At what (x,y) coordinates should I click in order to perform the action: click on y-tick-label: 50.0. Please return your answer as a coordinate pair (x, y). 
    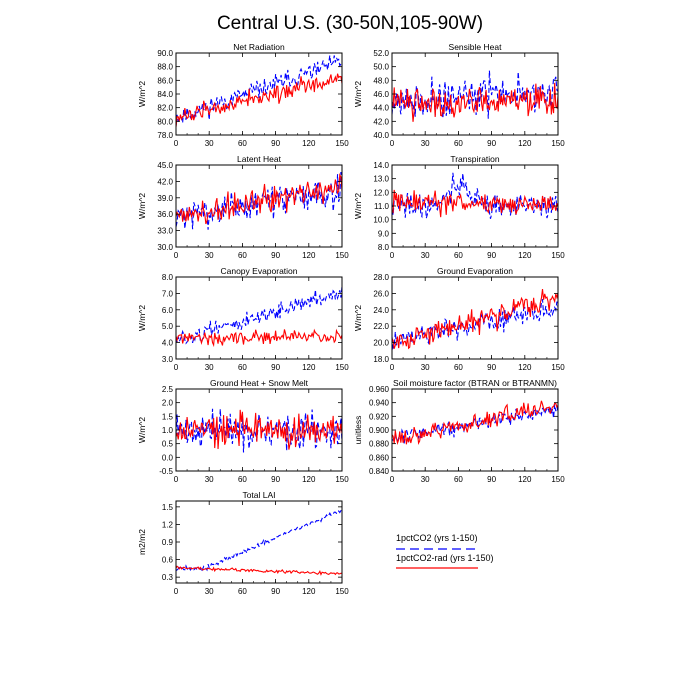
    Looking at the image, I should click on (381, 67).